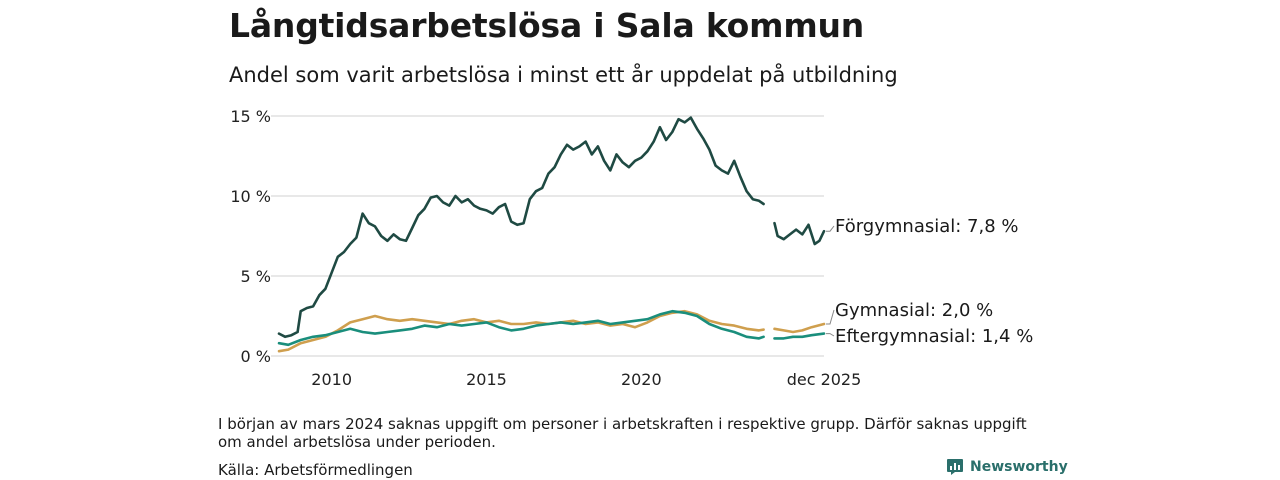 This screenshot has width=1280, height=480. What do you see at coordinates (955, 467) in the screenshot?
I see `newsworthy-icon` at bounding box center [955, 467].